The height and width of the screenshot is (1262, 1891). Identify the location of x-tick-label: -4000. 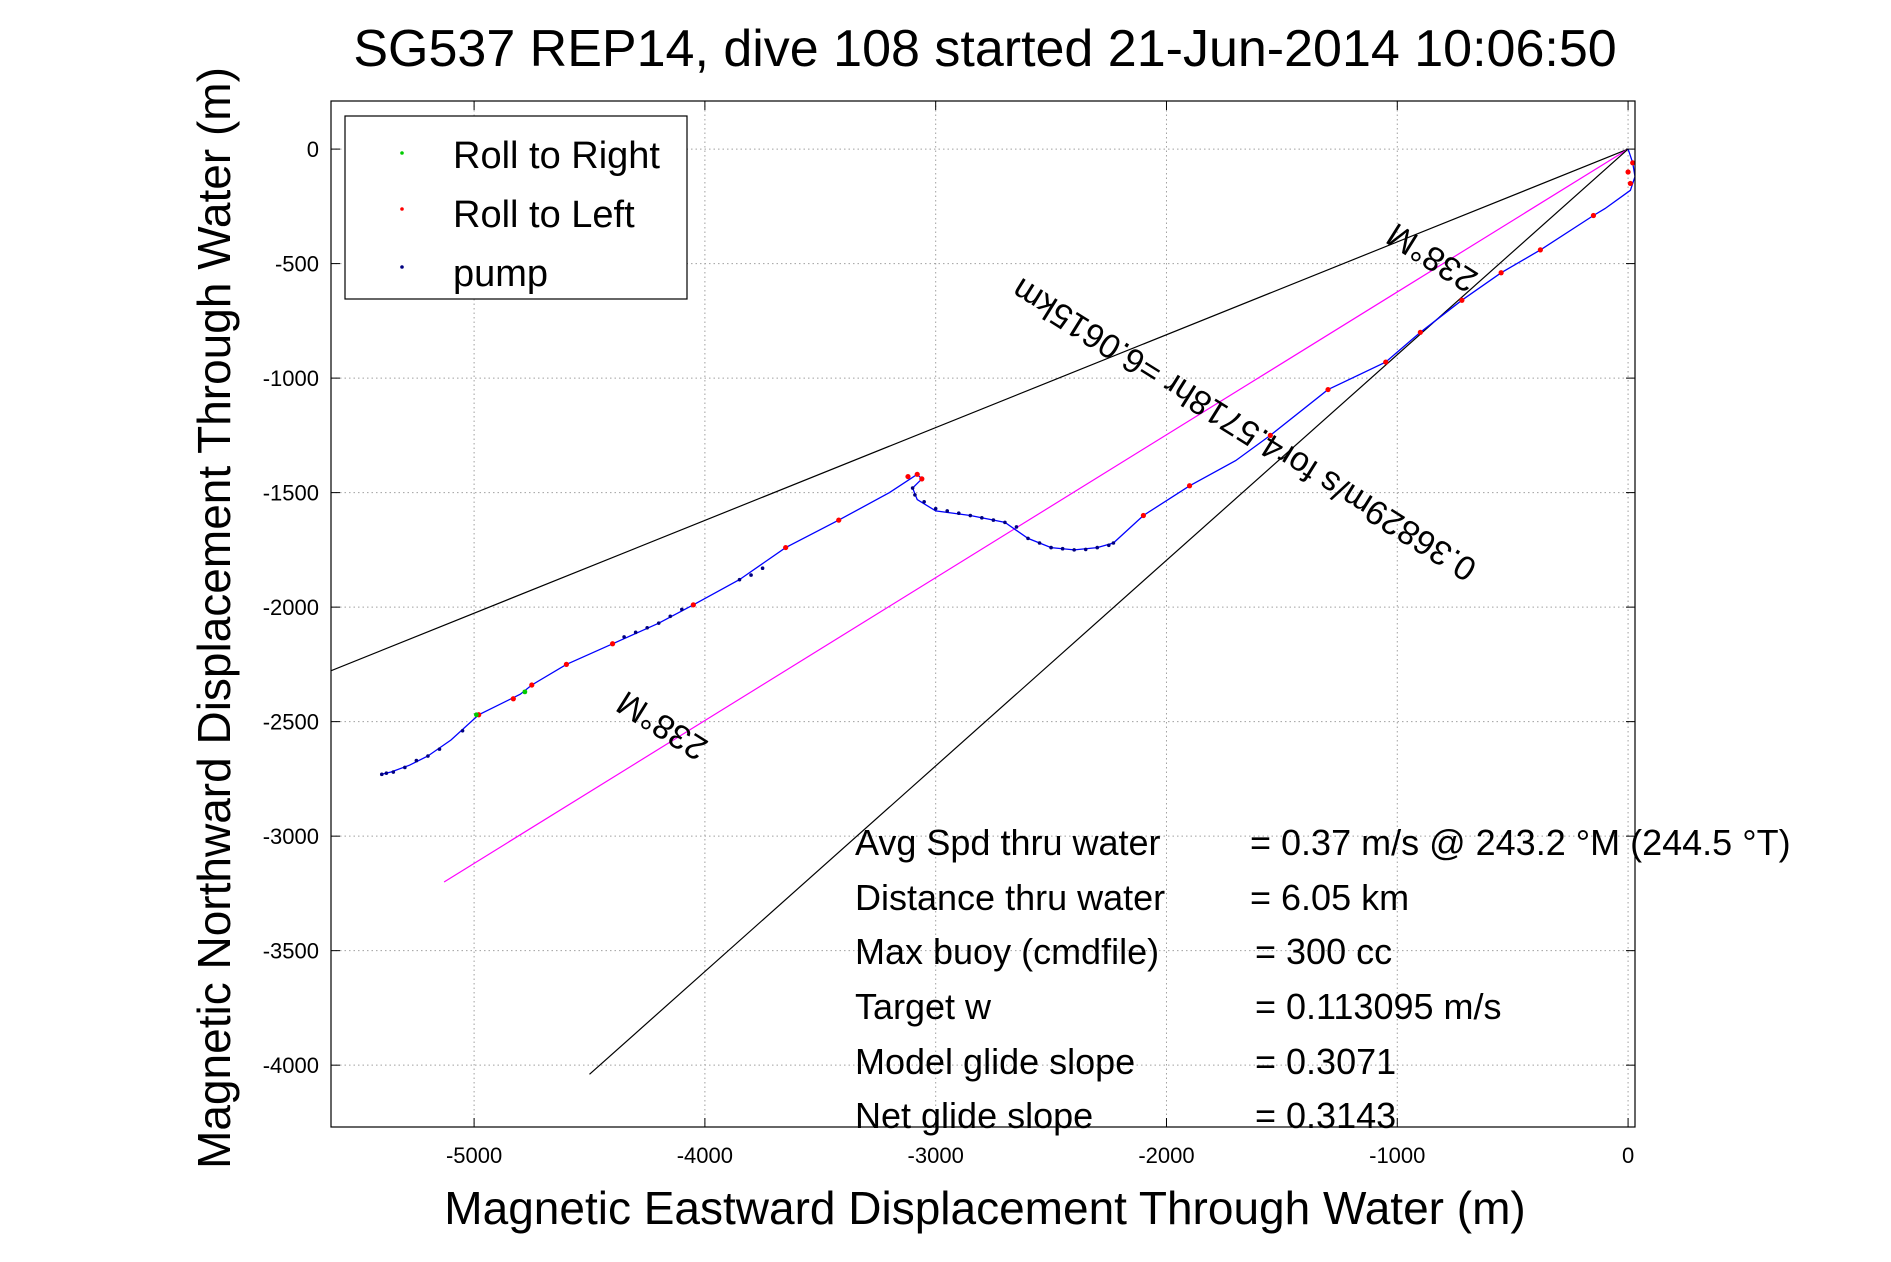
(705, 1155).